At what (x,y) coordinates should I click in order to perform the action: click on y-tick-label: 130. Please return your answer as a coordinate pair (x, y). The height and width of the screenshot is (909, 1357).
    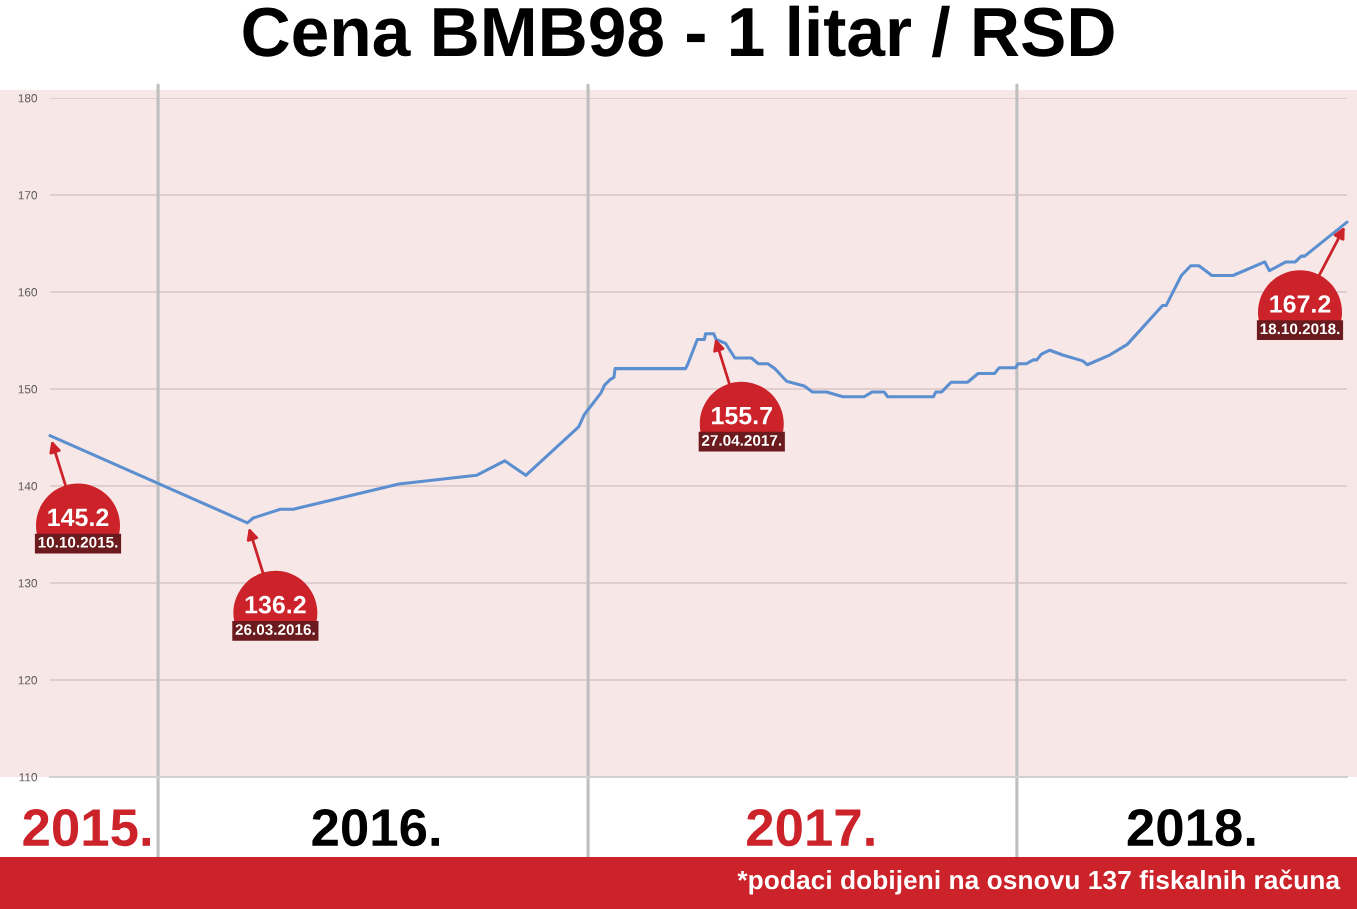
    Looking at the image, I should click on (28, 583).